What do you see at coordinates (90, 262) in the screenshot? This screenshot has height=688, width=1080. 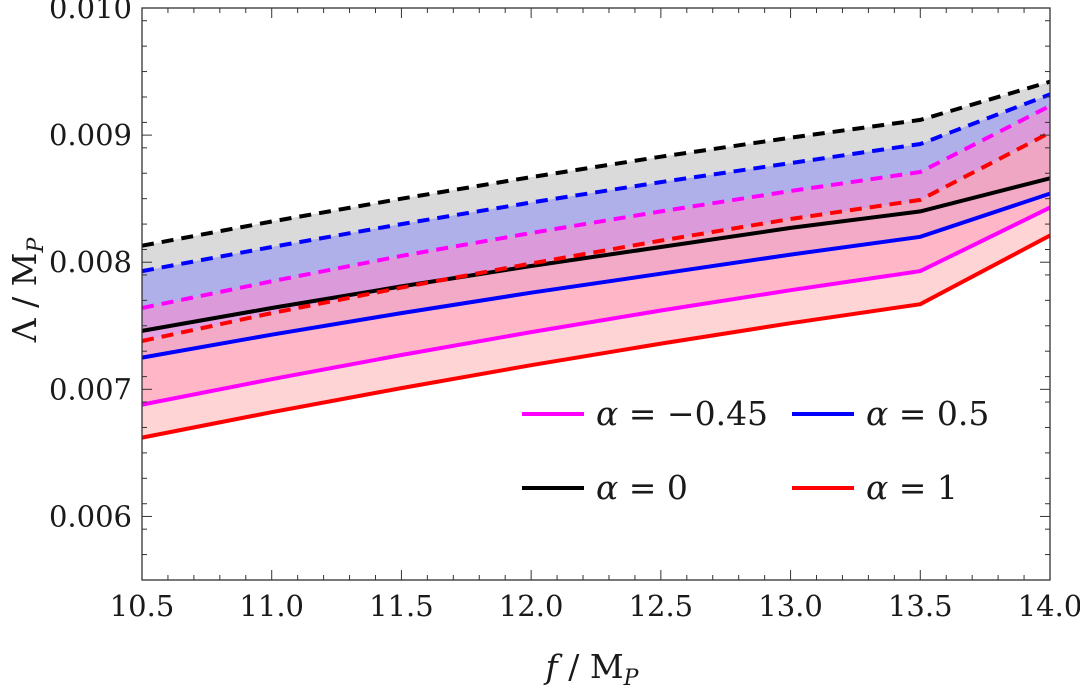 I see `y-tick-label: 0.008` at bounding box center [90, 262].